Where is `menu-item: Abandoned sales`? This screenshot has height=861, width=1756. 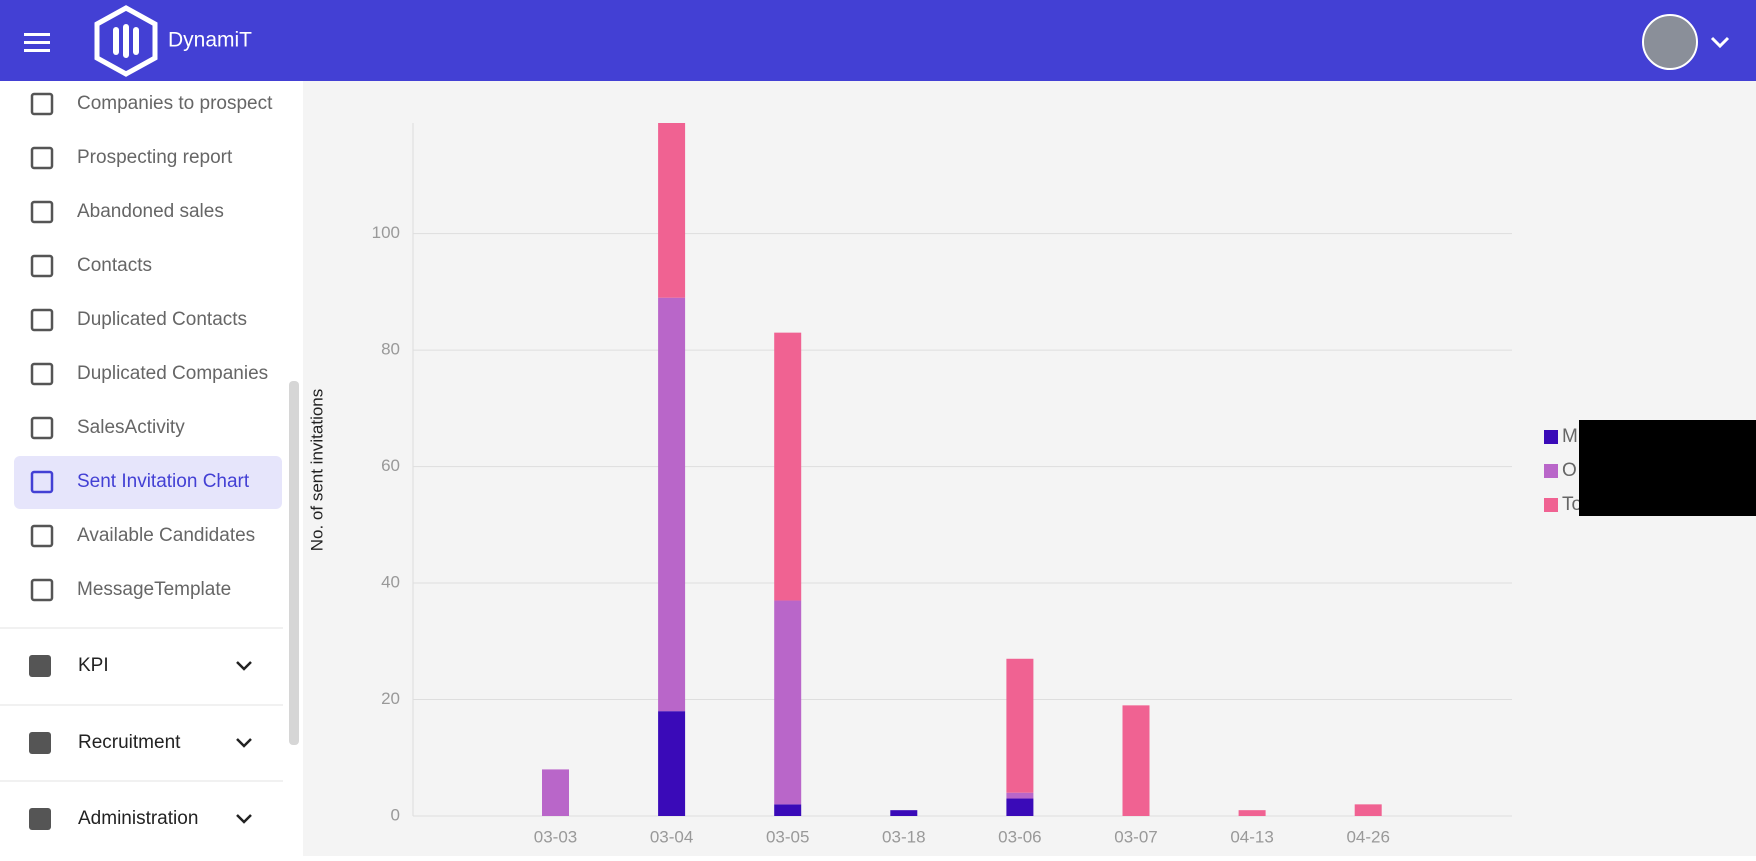 menu-item: Abandoned sales is located at coordinates (150, 211).